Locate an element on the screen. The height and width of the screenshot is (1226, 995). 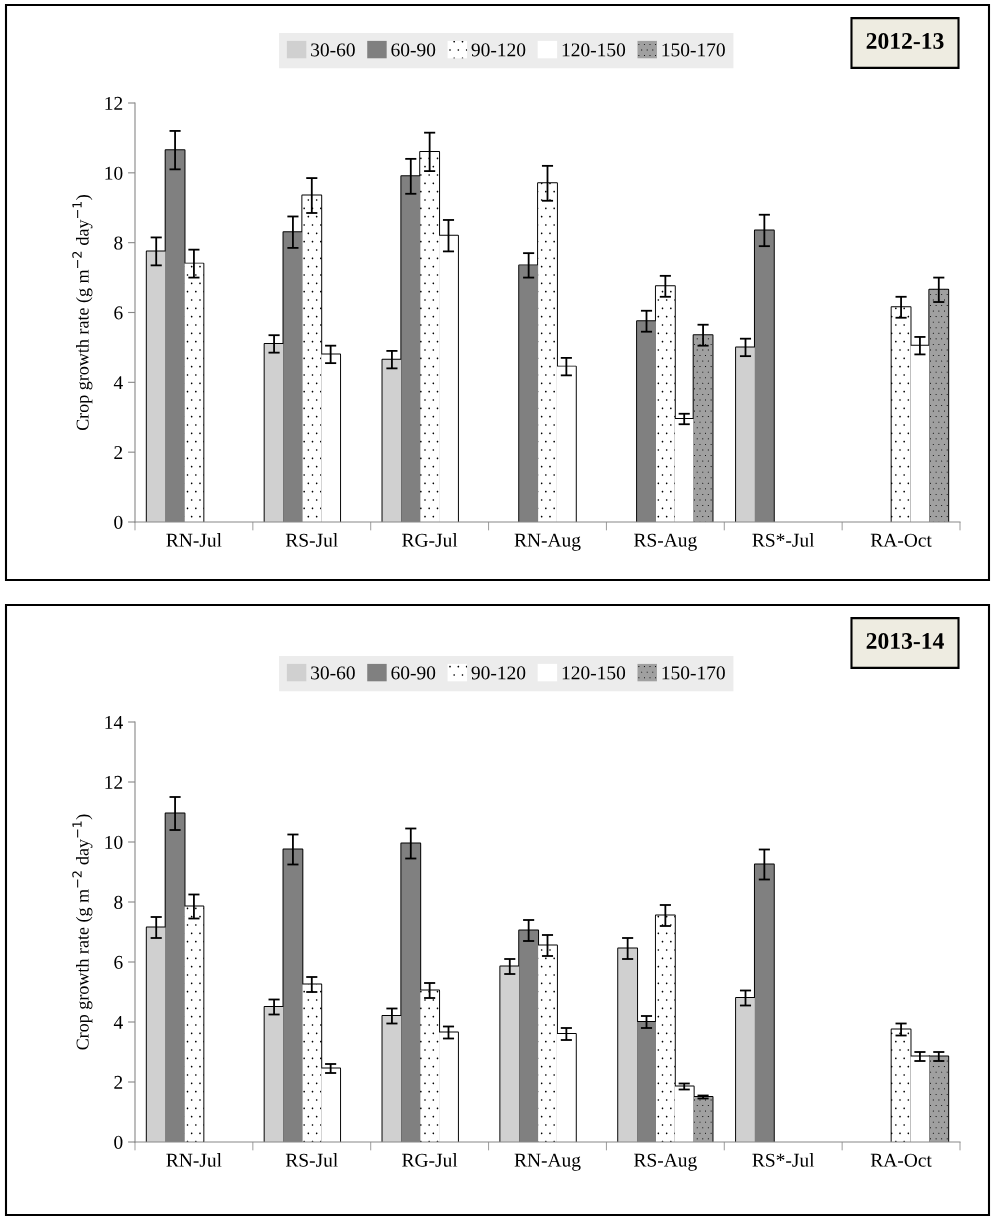
chart-title: 2013-14 is located at coordinates (905, 640).